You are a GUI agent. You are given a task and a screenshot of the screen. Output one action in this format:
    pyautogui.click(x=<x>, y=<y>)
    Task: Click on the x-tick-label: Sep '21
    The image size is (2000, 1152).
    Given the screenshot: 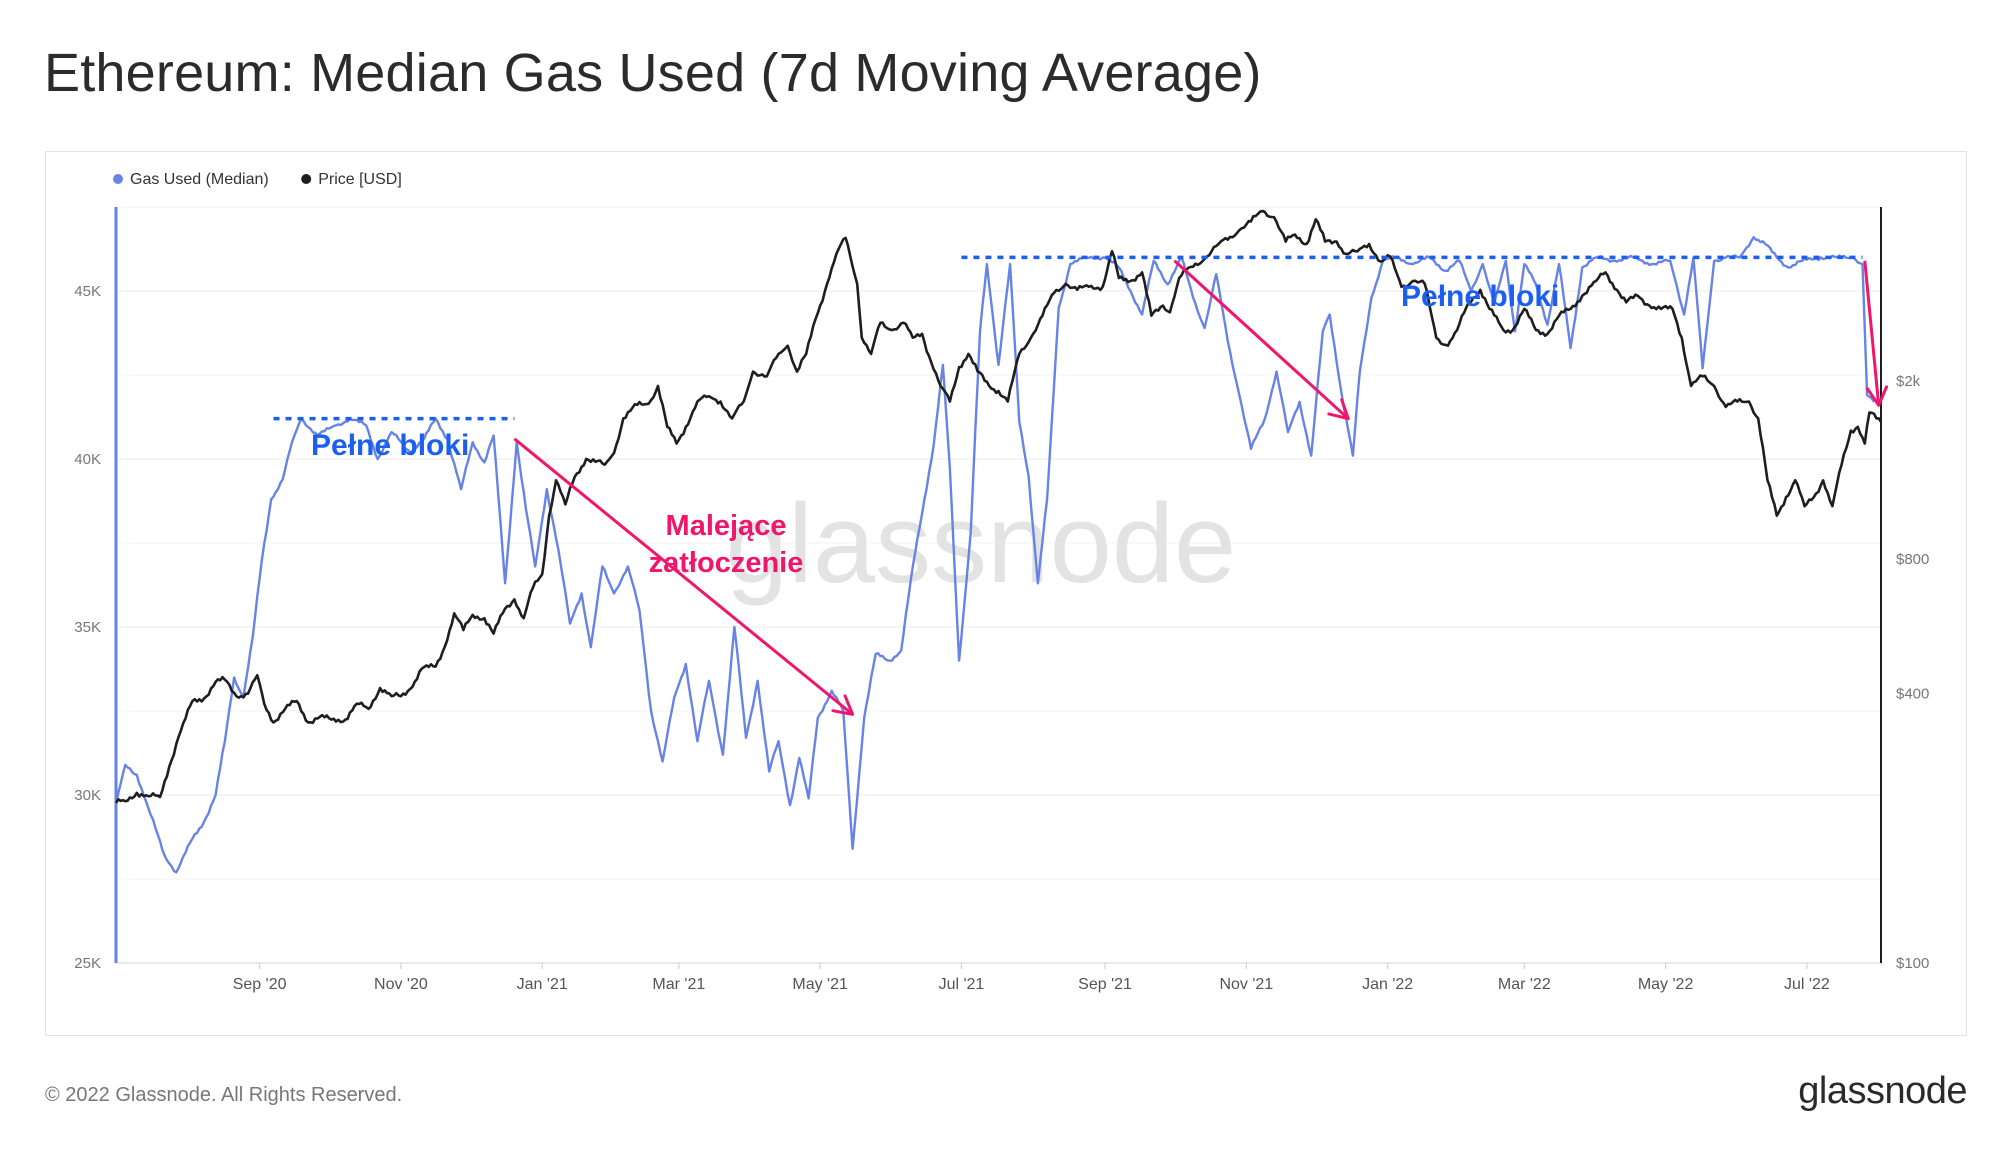 What is the action you would take?
    pyautogui.click(x=1105, y=984)
    